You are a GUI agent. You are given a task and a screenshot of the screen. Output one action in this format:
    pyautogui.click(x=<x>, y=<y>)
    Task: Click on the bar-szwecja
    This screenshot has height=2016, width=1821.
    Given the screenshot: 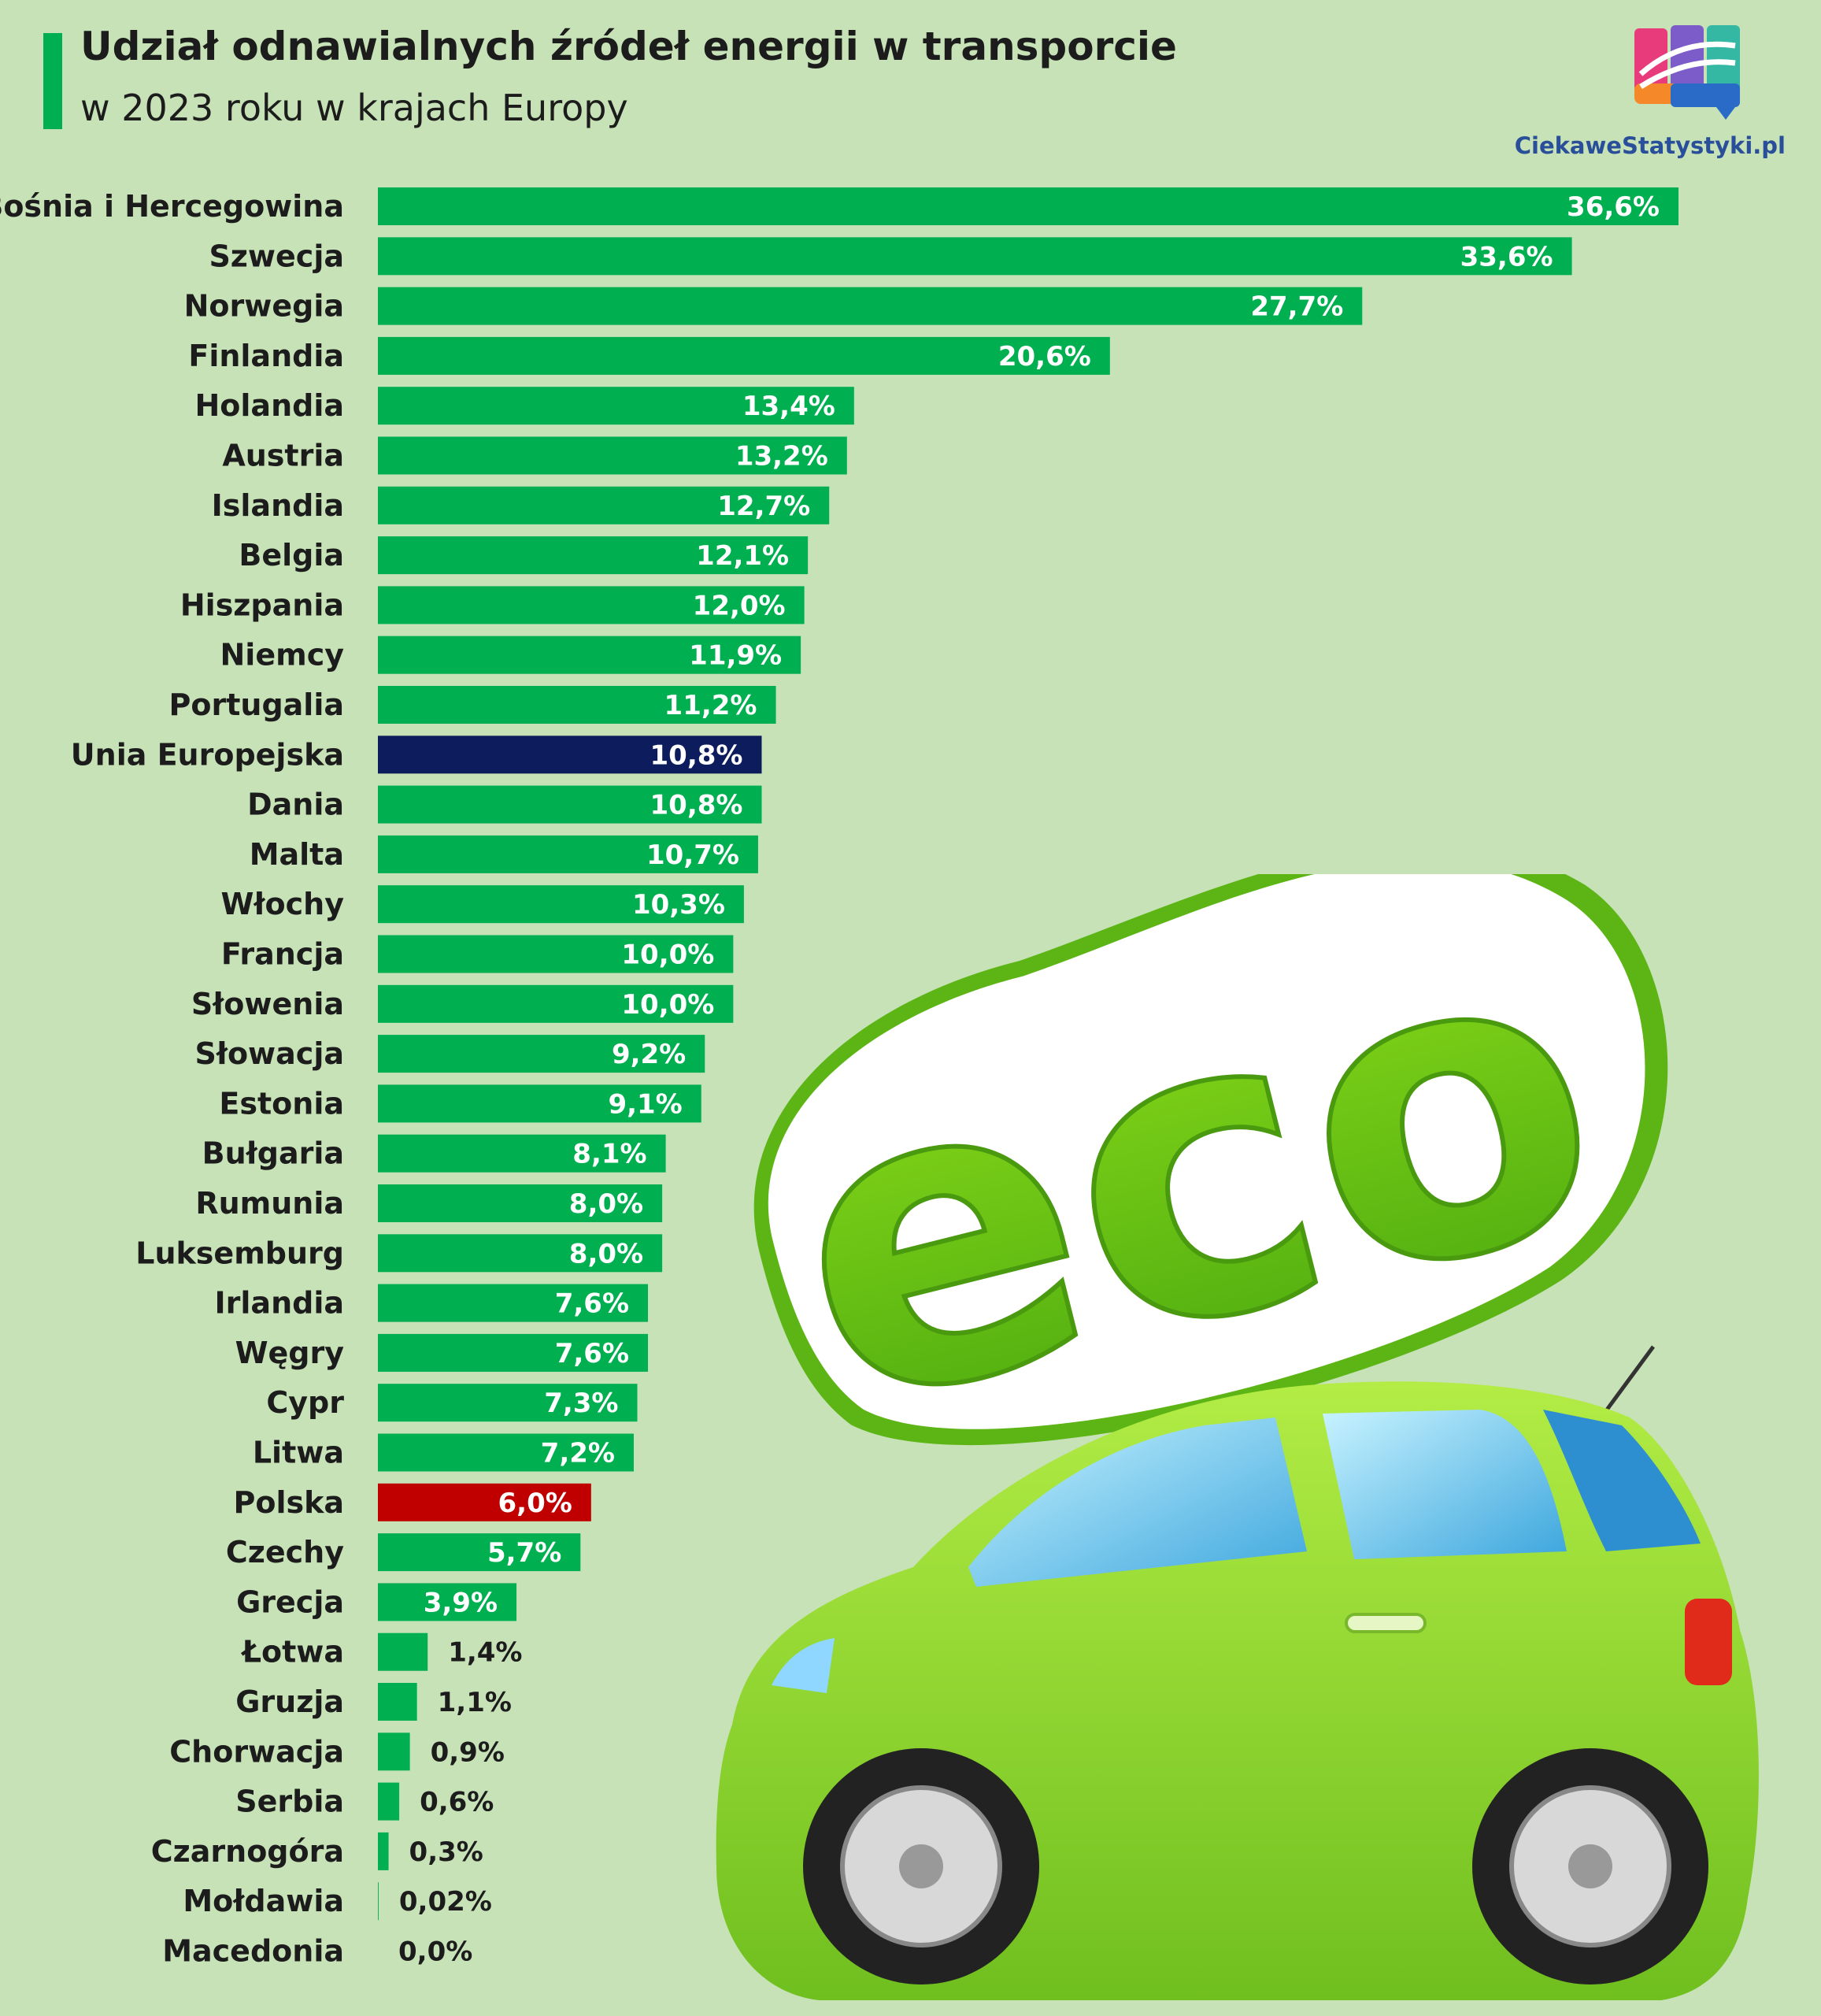 What is the action you would take?
    pyautogui.click(x=975, y=256)
    